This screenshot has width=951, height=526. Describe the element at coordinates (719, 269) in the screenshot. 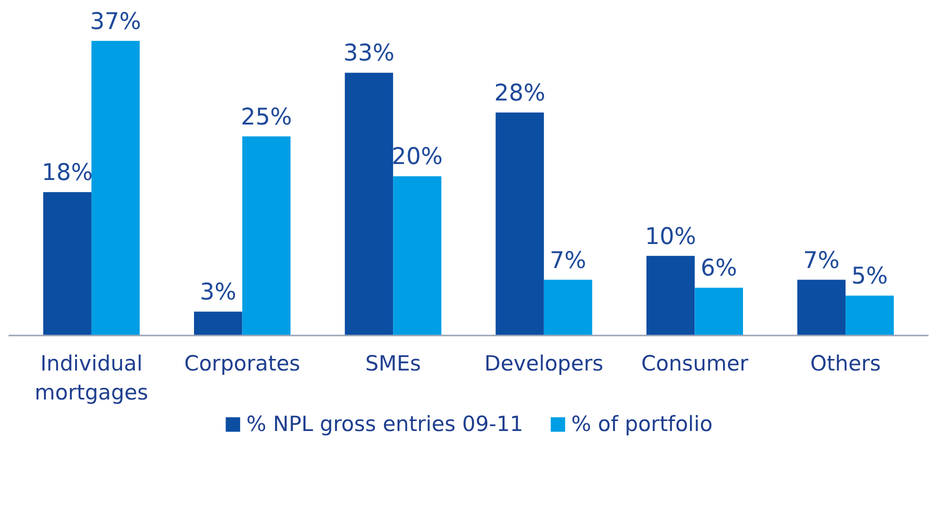

I see `data-label: 6%` at that location.